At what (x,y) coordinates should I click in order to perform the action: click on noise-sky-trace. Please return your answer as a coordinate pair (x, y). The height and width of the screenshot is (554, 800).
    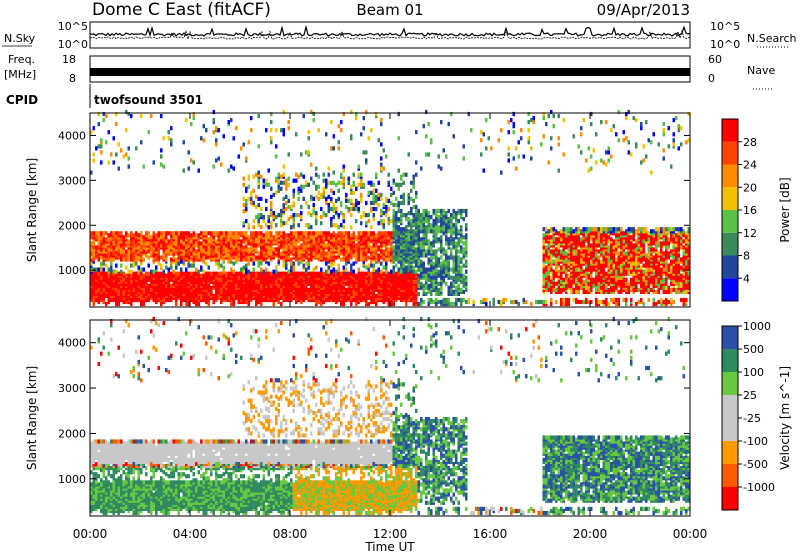
    Looking at the image, I should click on (390, 31).